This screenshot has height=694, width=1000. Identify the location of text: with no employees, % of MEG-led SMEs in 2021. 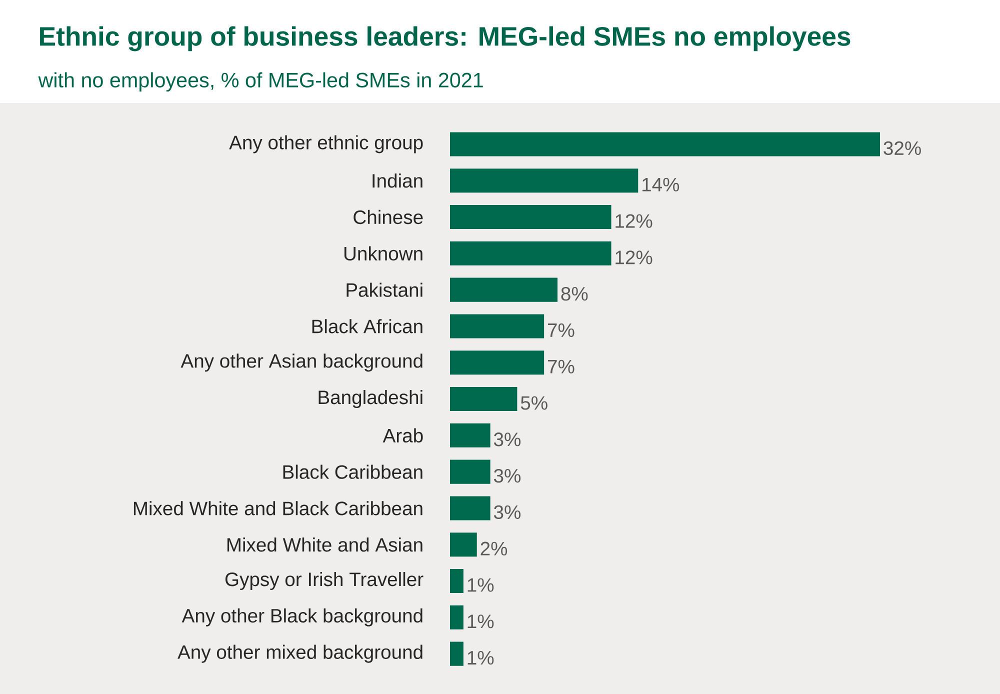
(260, 82).